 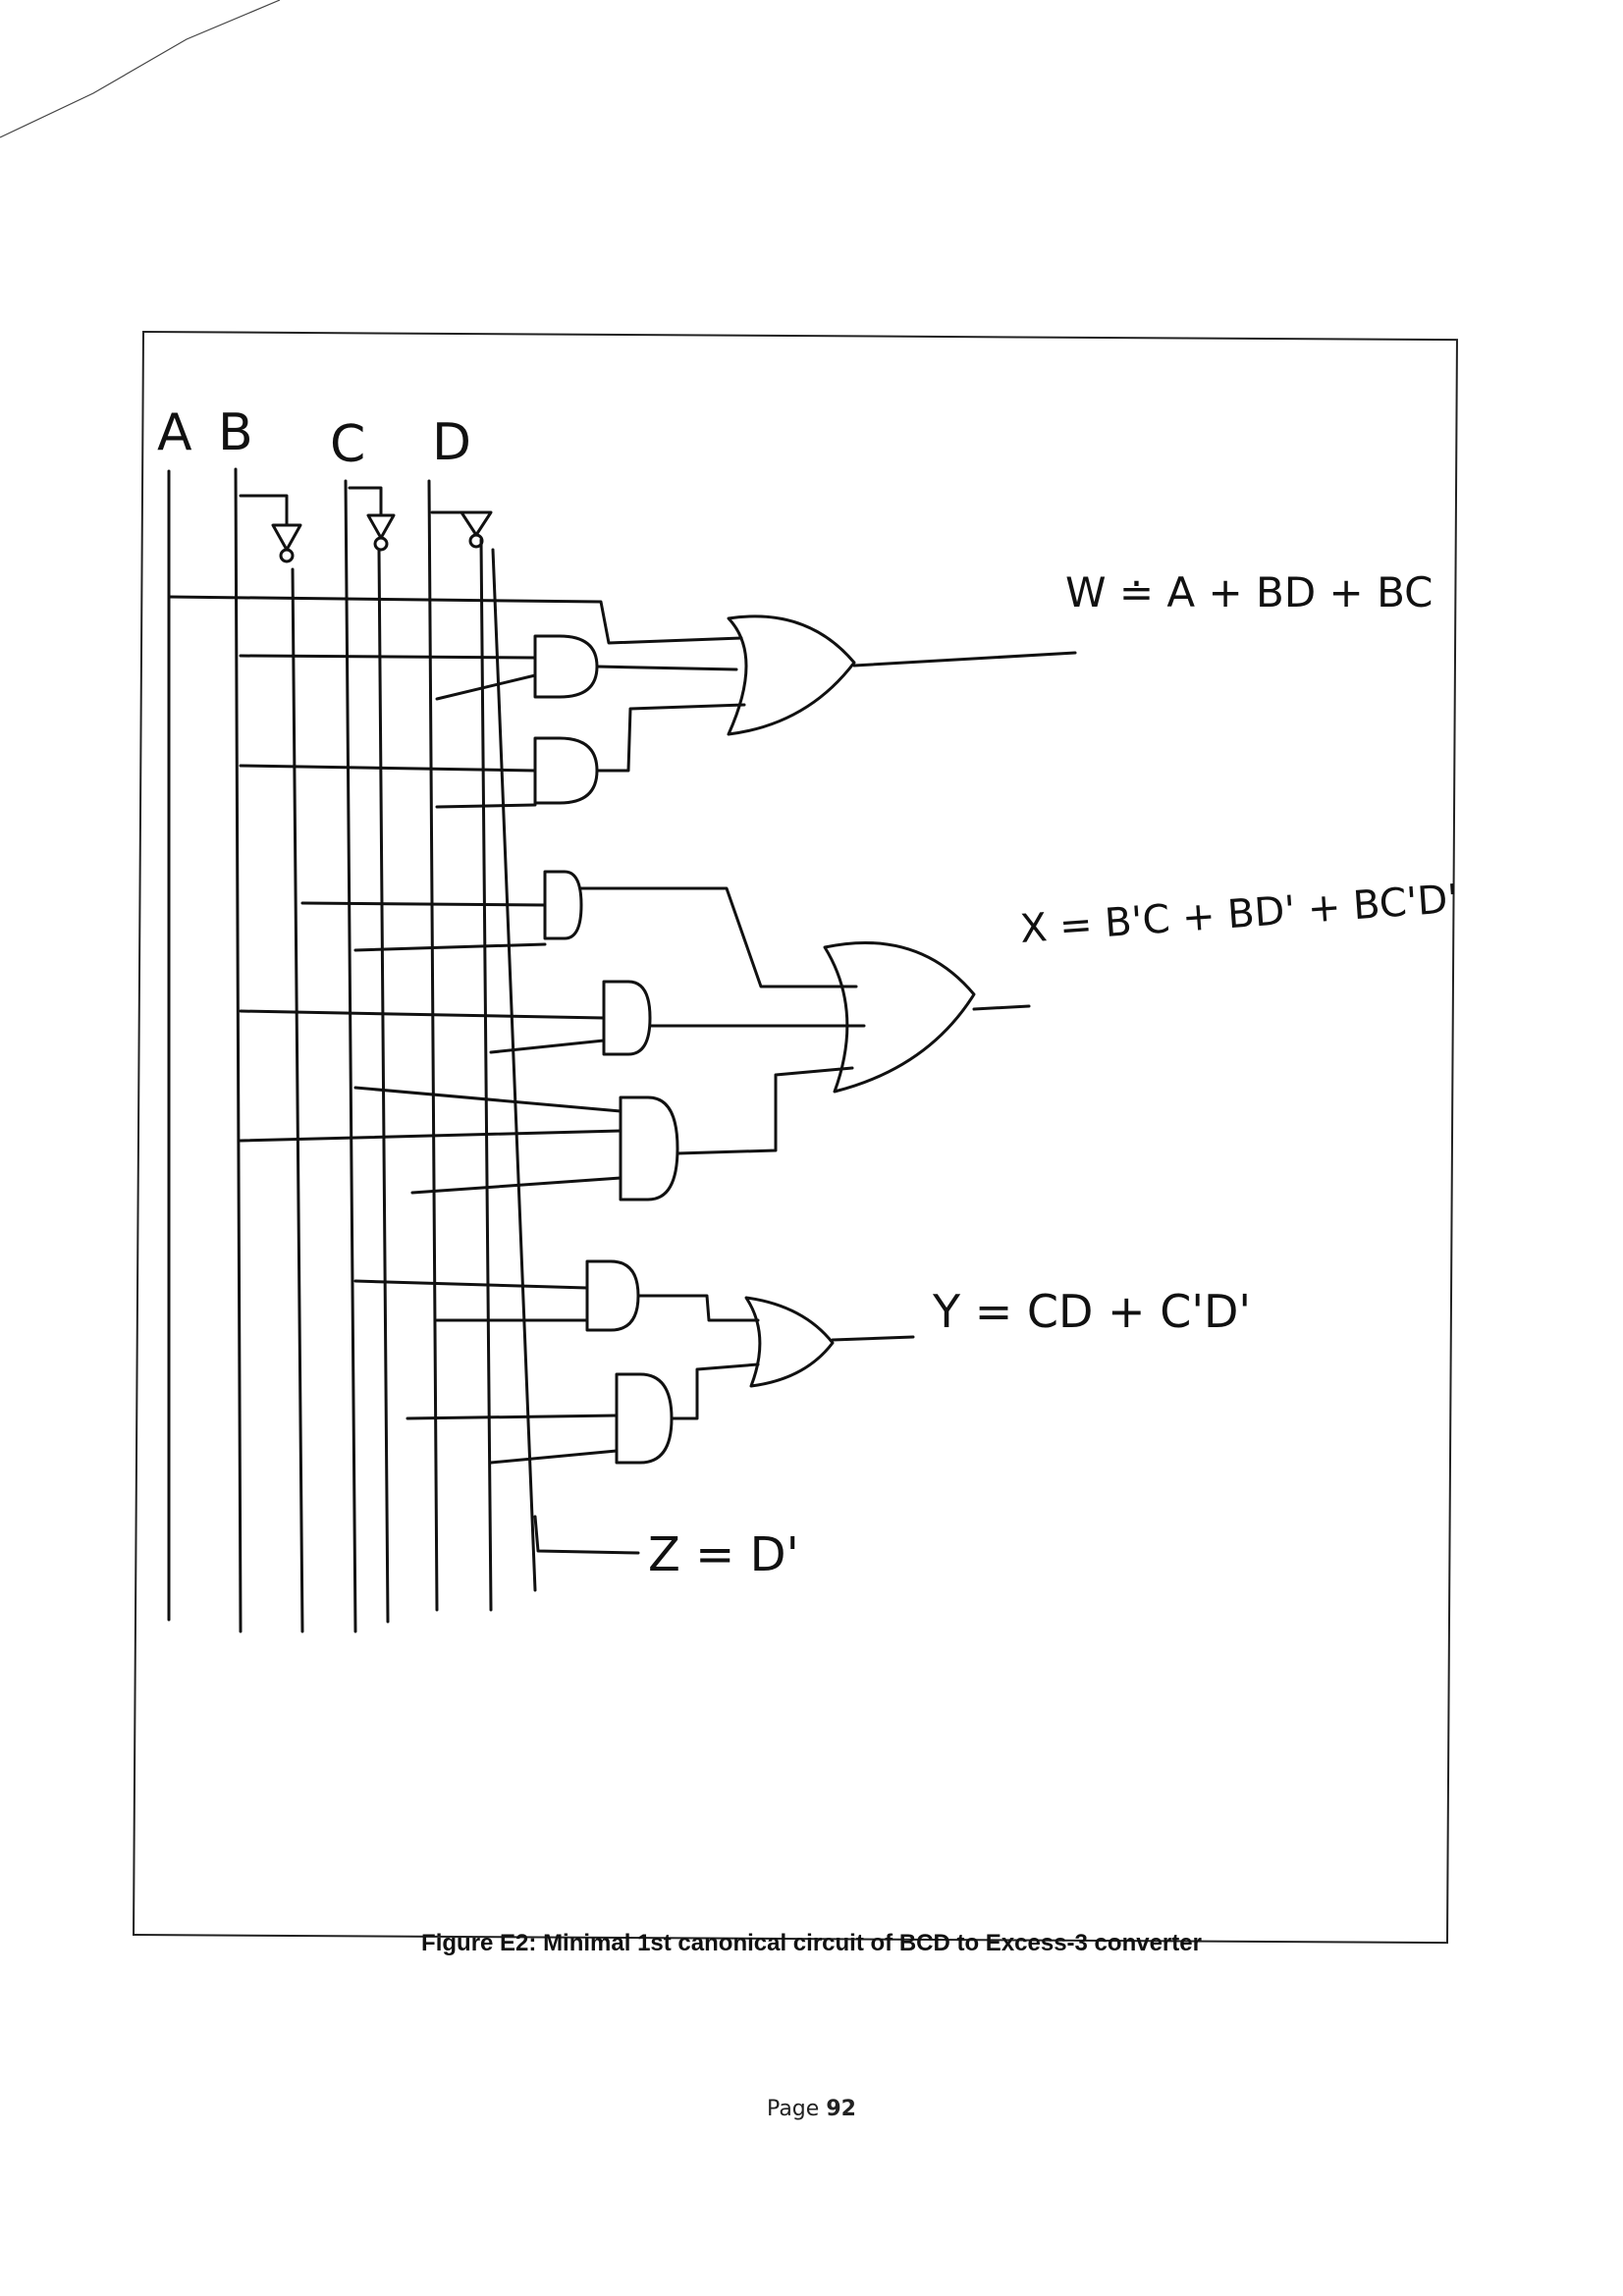 I want to click on and-gate-x2, so click(x=627, y=1018).